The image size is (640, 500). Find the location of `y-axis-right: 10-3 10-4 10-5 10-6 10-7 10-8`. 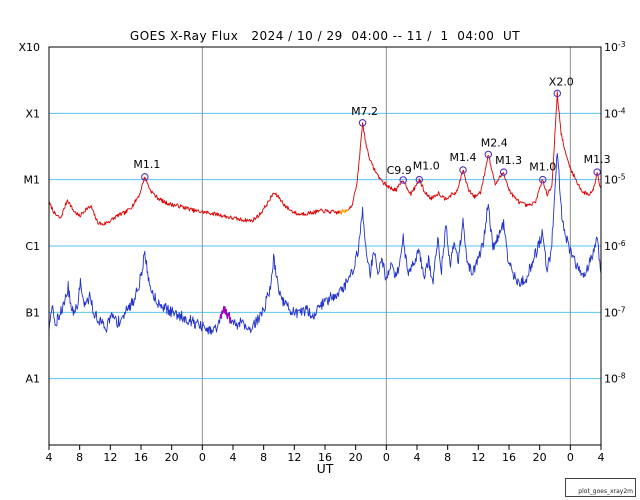

y-axis-right: 10-3 10-4 10-5 10-6 10-7 10-8 is located at coordinates (615, 213).